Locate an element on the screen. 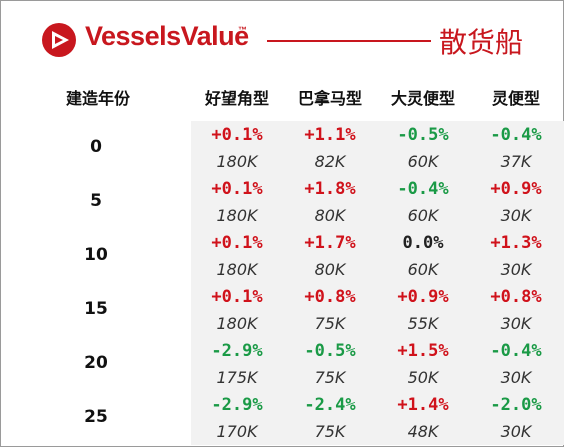  column-header-panamax: 巴拿马型 is located at coordinates (329, 98).